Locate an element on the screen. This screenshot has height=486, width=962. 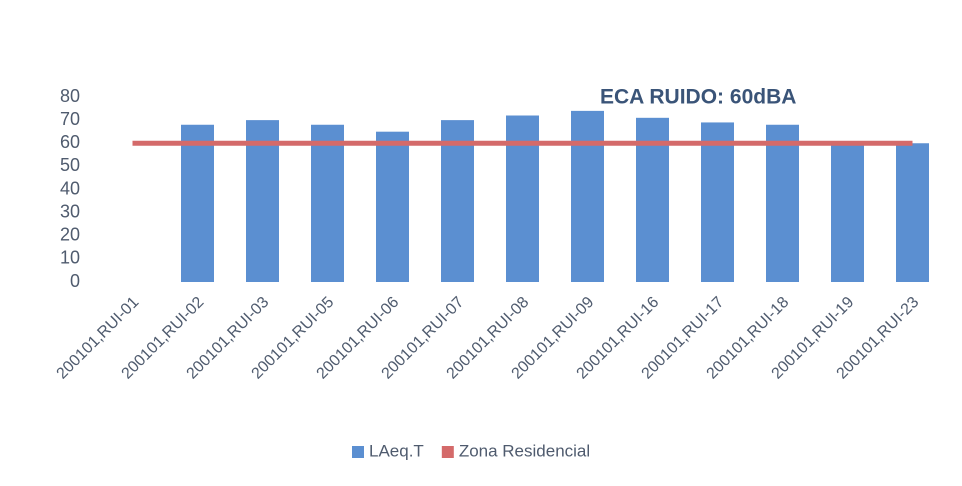
legend-label: LAeq.T is located at coordinates (396, 450).